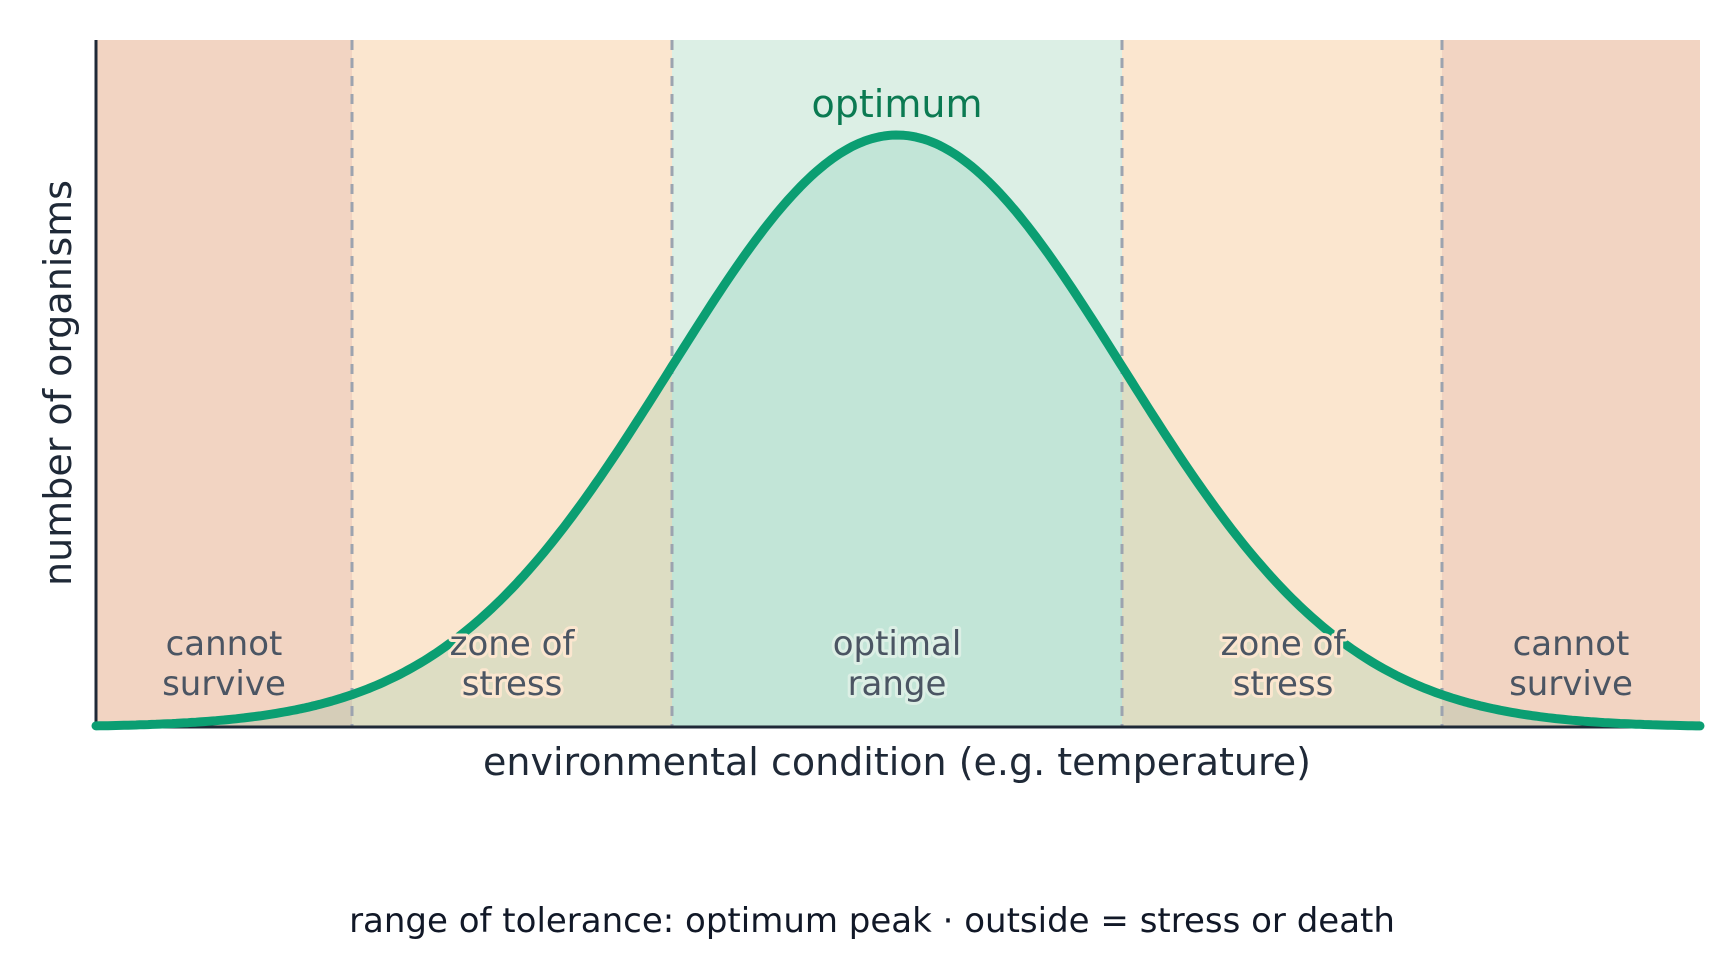 The image size is (1721, 969). I want to click on zone-label-cannot-survive-right: cannot, so click(1571, 644).